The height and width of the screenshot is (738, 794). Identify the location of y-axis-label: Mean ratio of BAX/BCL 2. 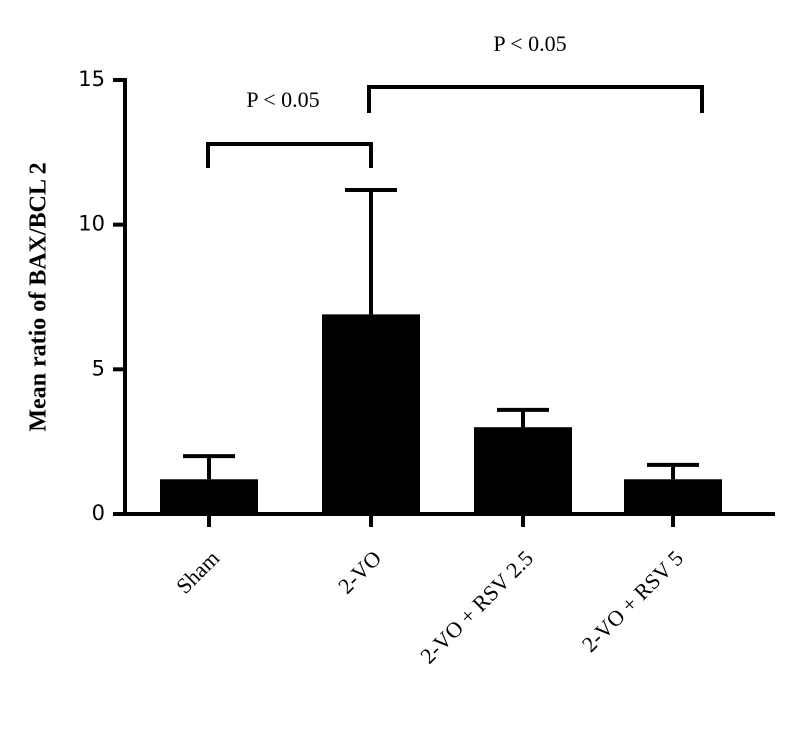
(39, 296).